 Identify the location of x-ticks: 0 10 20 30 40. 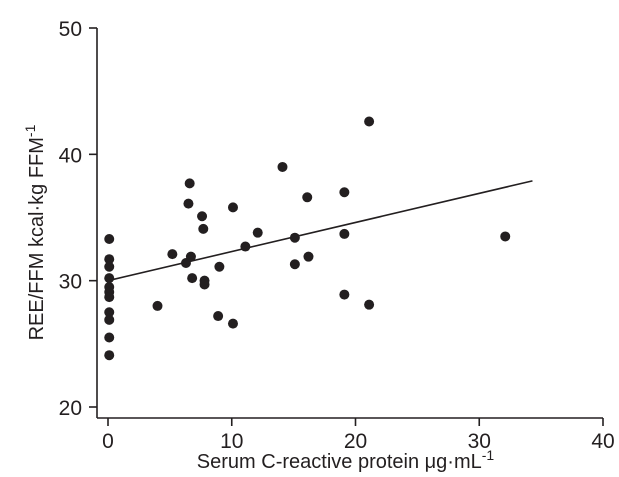
(358, 435).